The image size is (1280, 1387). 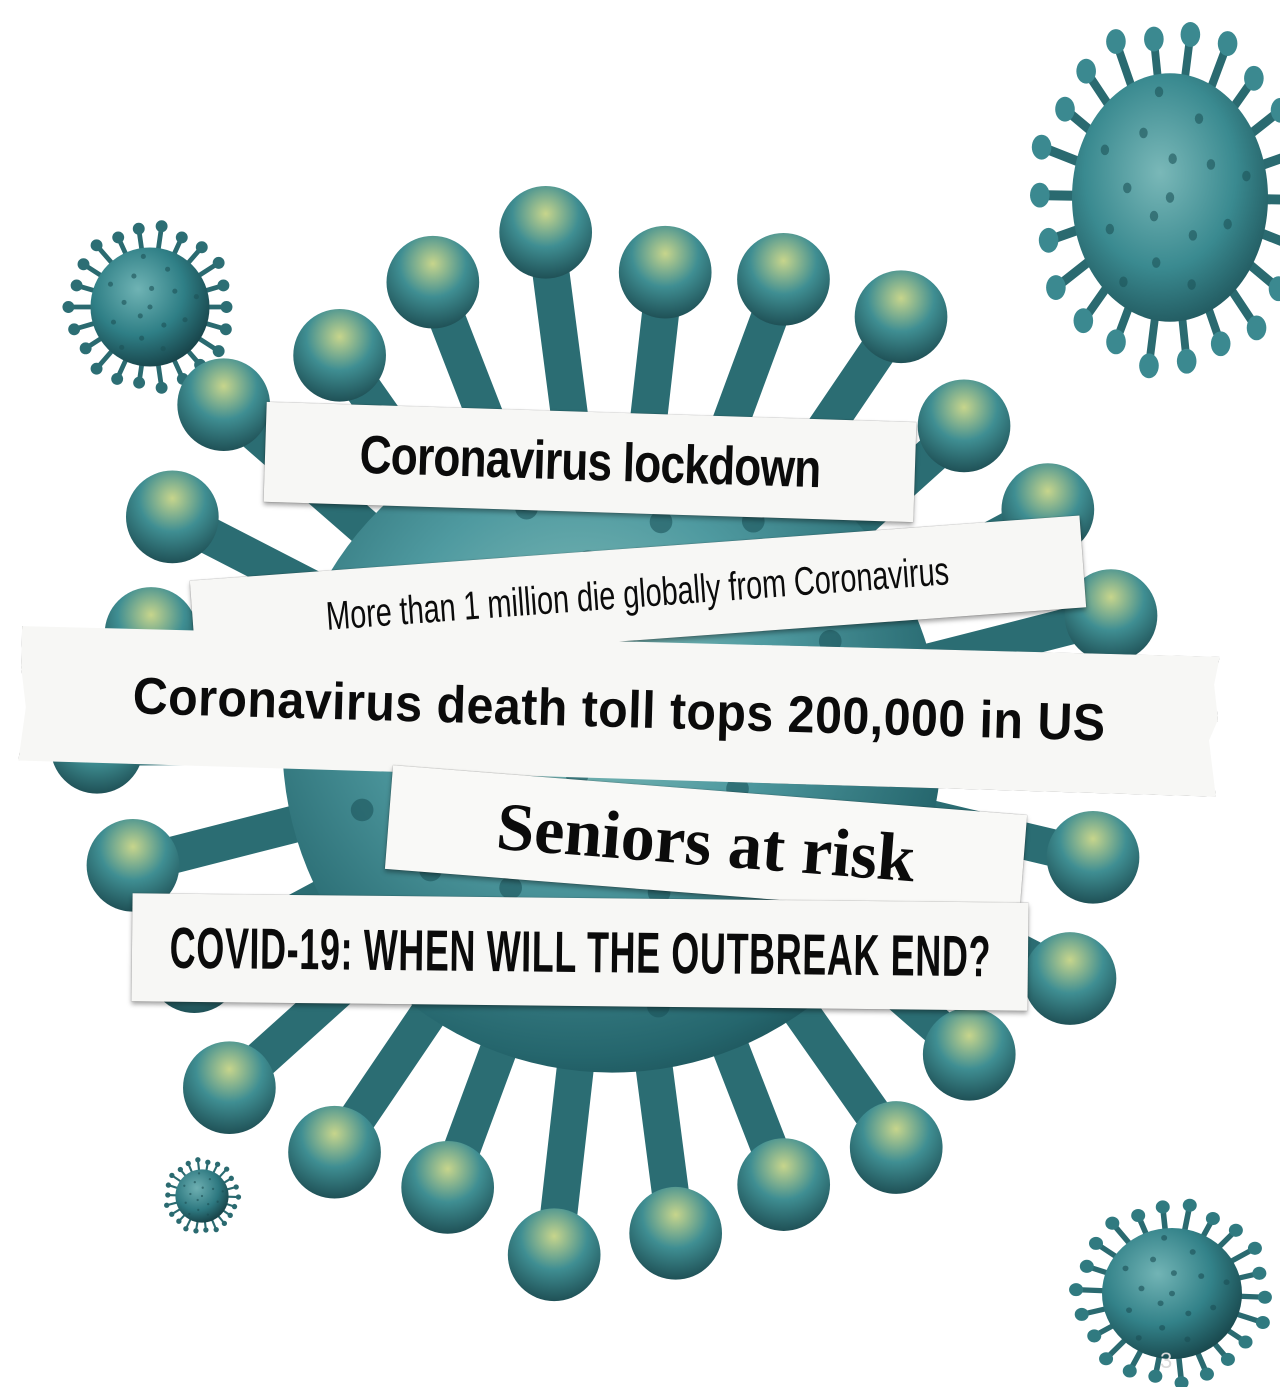 I want to click on medium-virus-icon, so click(x=1170, y=1292).